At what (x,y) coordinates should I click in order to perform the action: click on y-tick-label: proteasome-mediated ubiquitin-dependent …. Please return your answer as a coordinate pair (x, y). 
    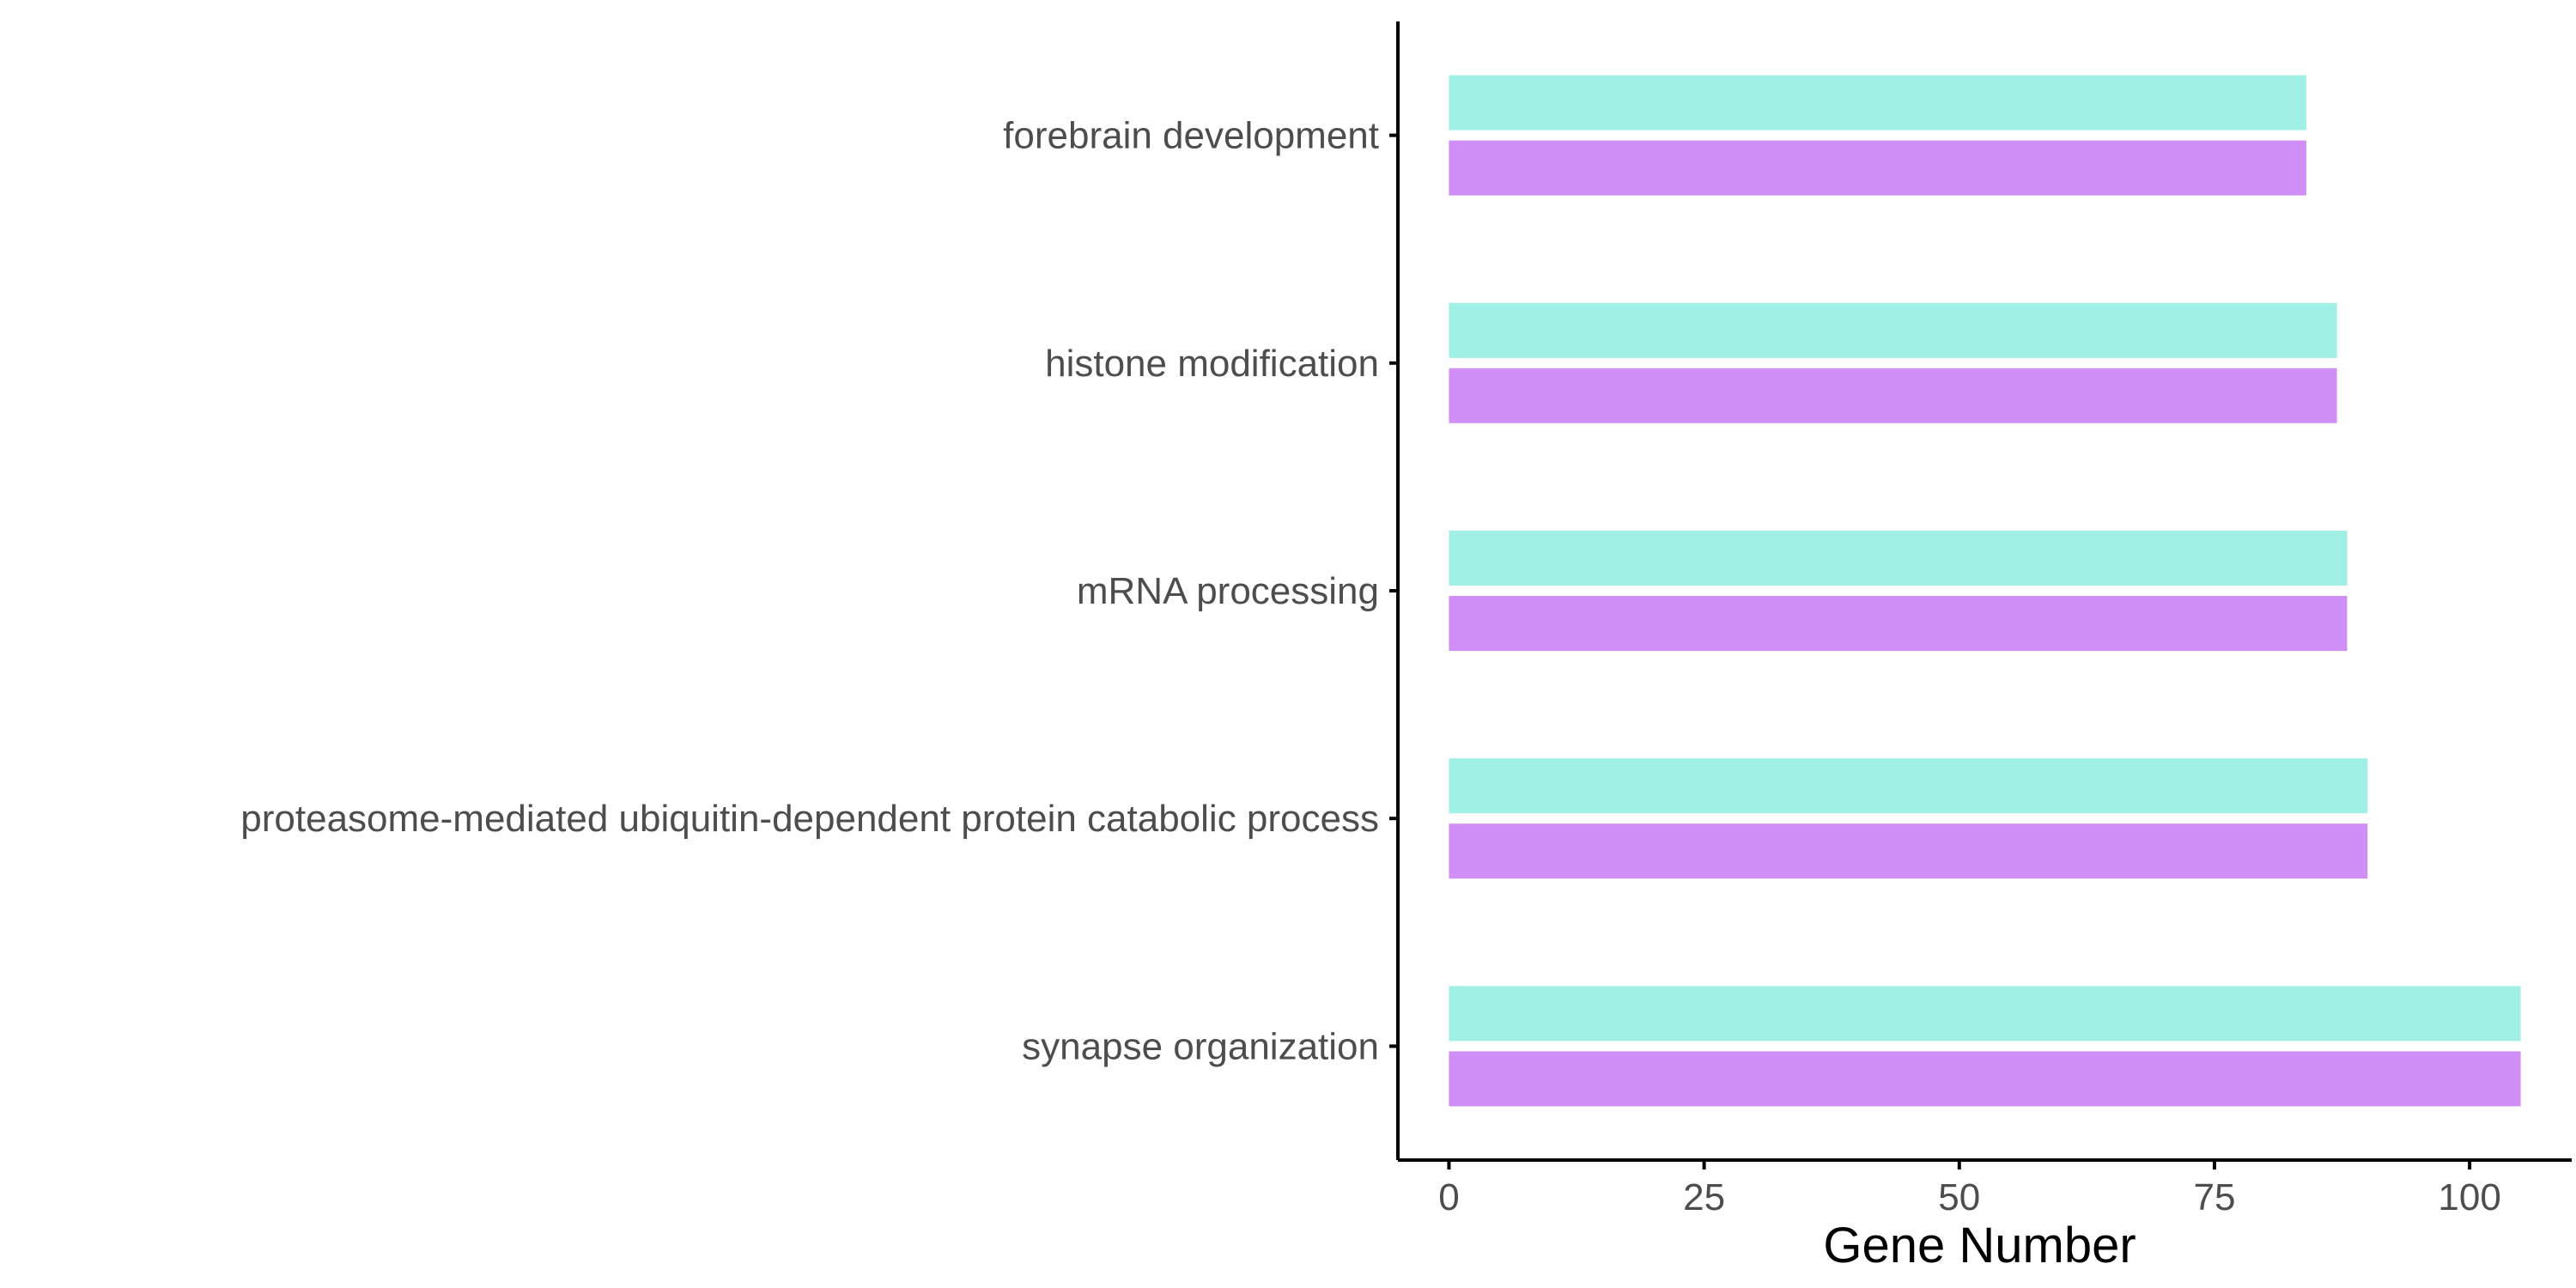
    Looking at the image, I should click on (810, 819).